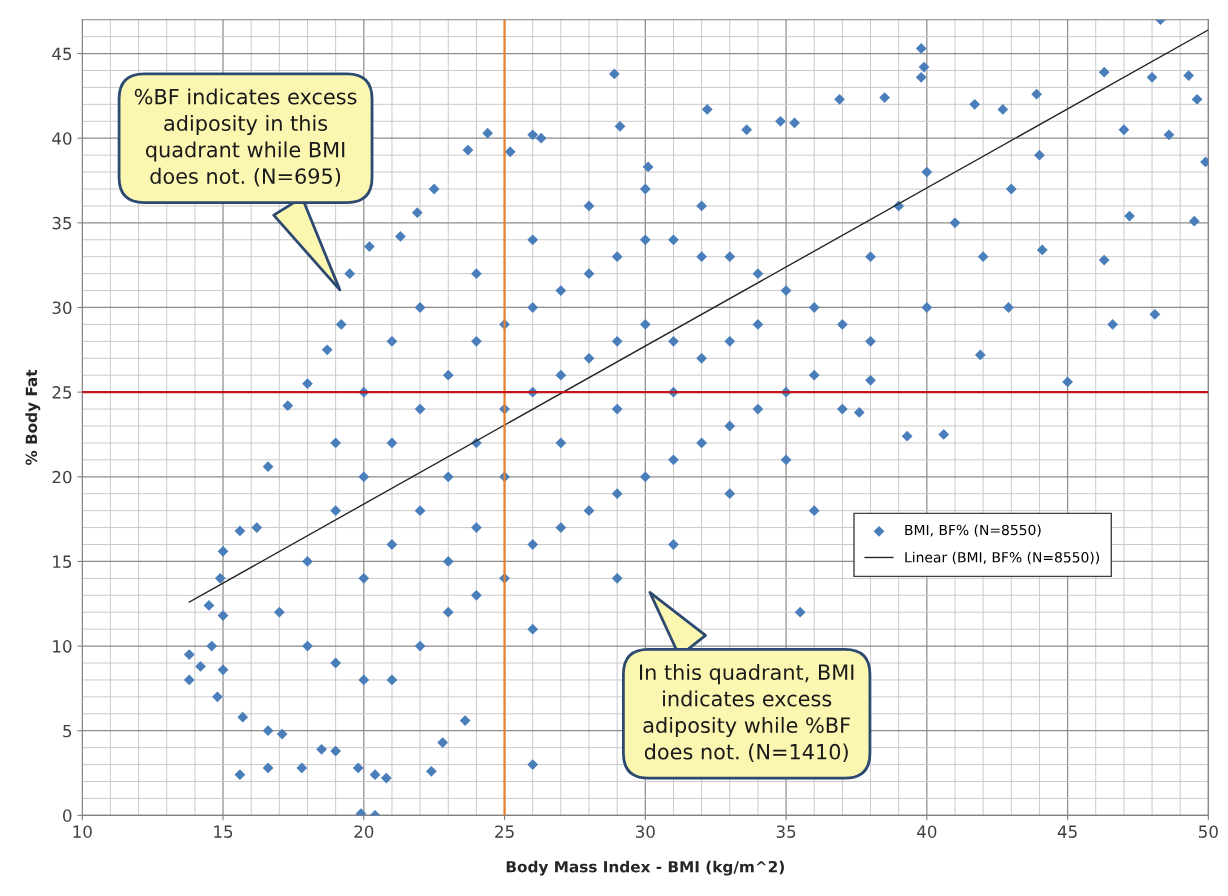  Describe the element at coordinates (1067, 831) in the screenshot. I see `x-tick-label: 45` at that location.